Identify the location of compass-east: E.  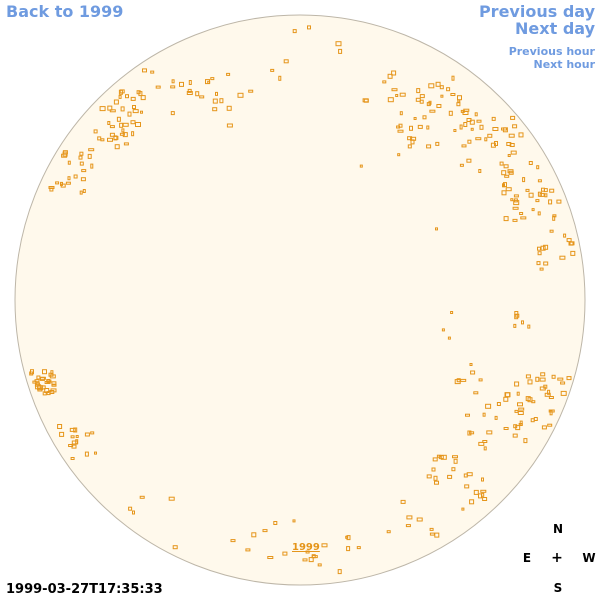
(527, 558).